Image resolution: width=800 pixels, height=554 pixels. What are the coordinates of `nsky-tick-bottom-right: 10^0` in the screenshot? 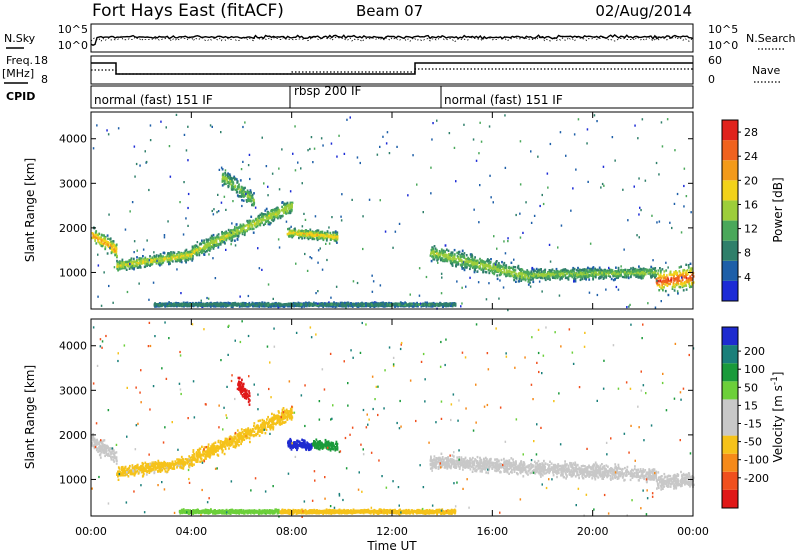 It's located at (723, 45).